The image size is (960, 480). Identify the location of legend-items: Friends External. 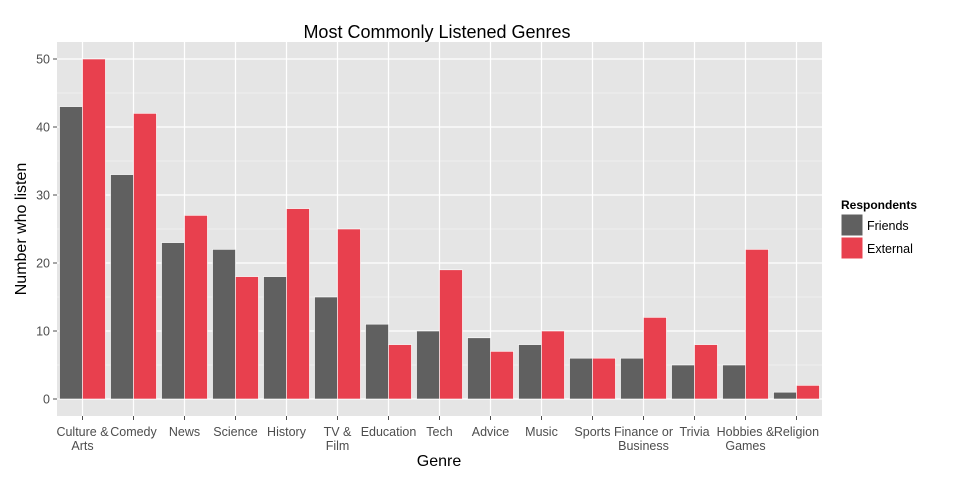
(876, 236).